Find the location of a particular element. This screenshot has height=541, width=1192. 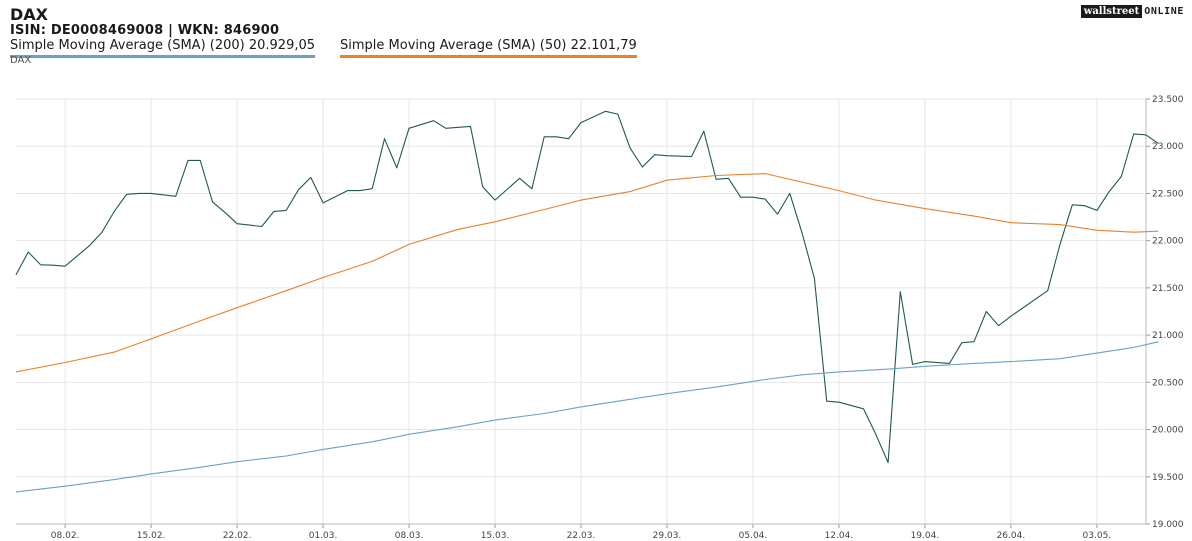

y-tick-label: 21.500 is located at coordinates (1168, 289).